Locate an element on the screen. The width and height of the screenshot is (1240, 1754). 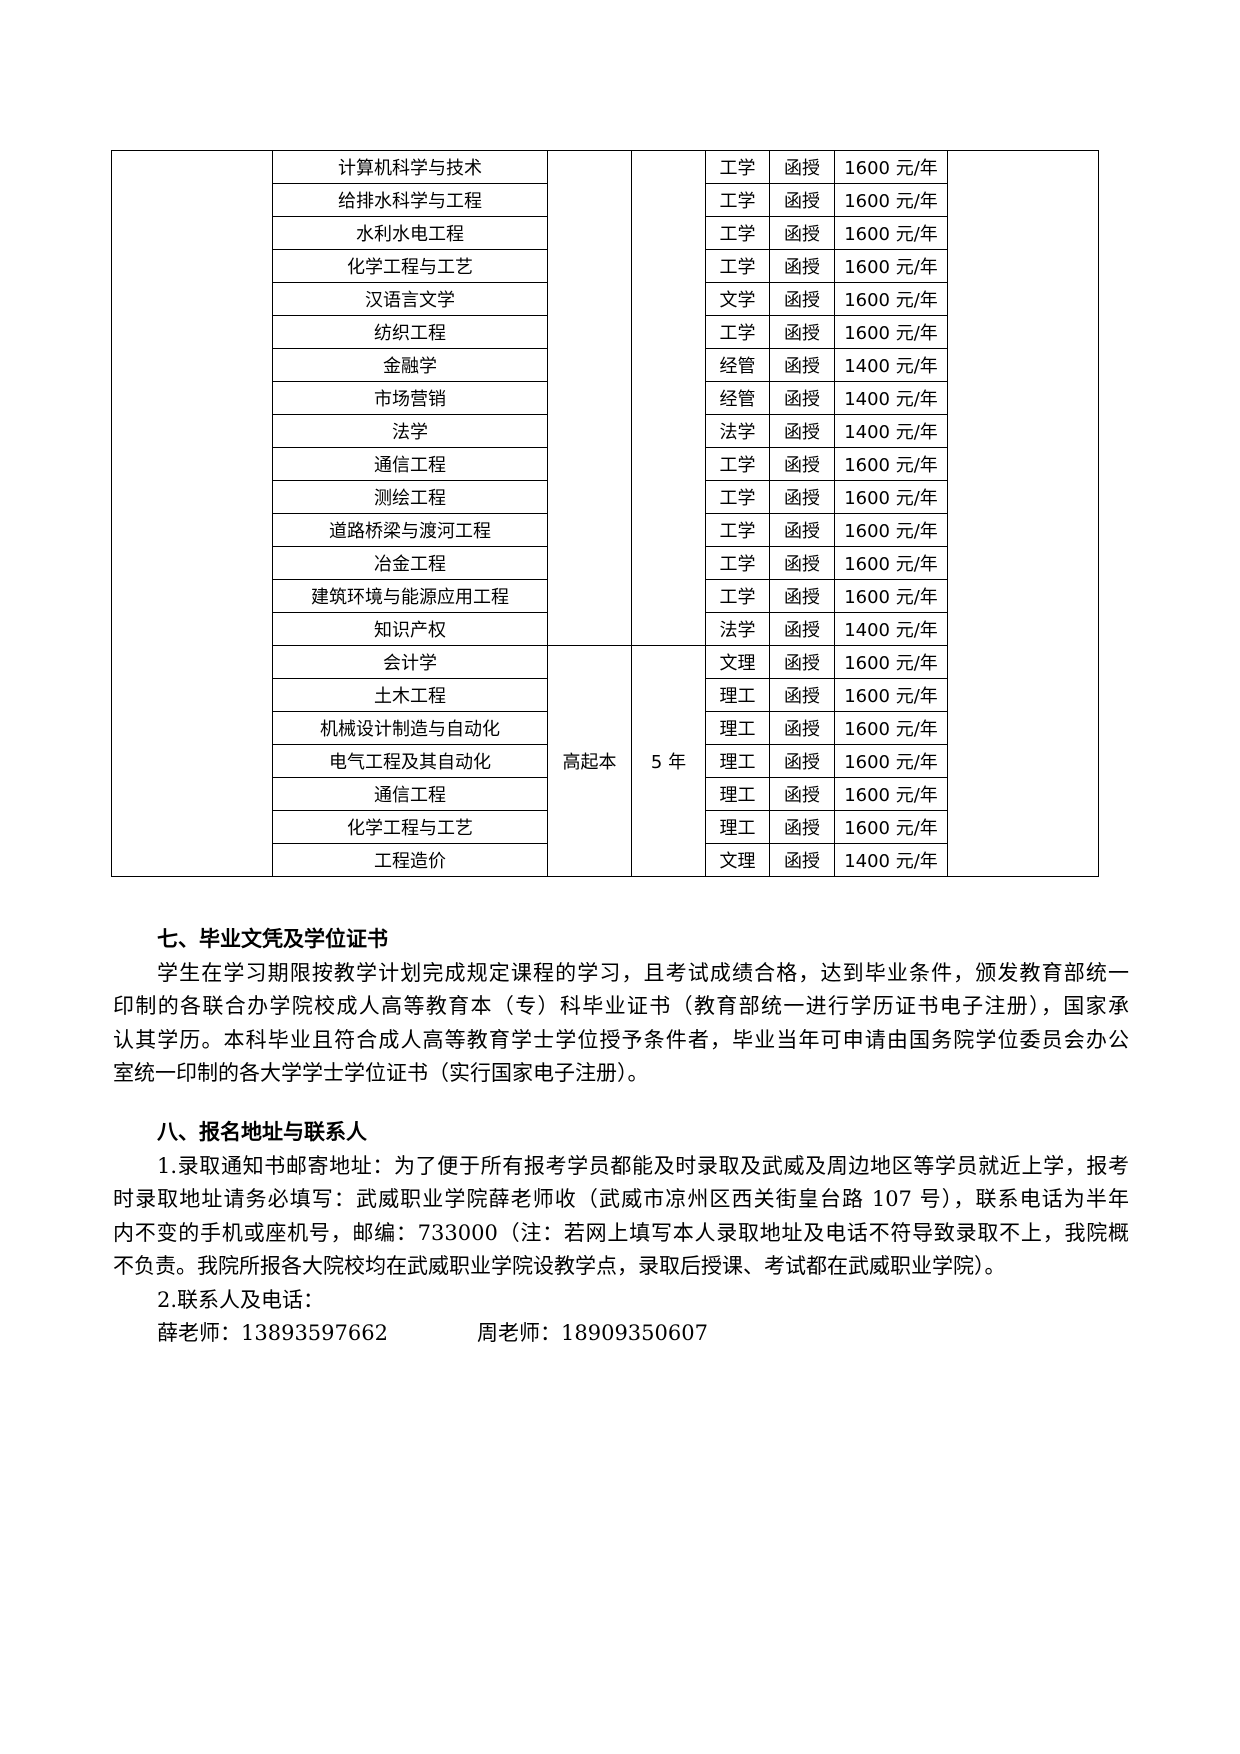
contacts-row: 薛老师：13893597662 周老师：18909350607 is located at coordinates (621, 1334).